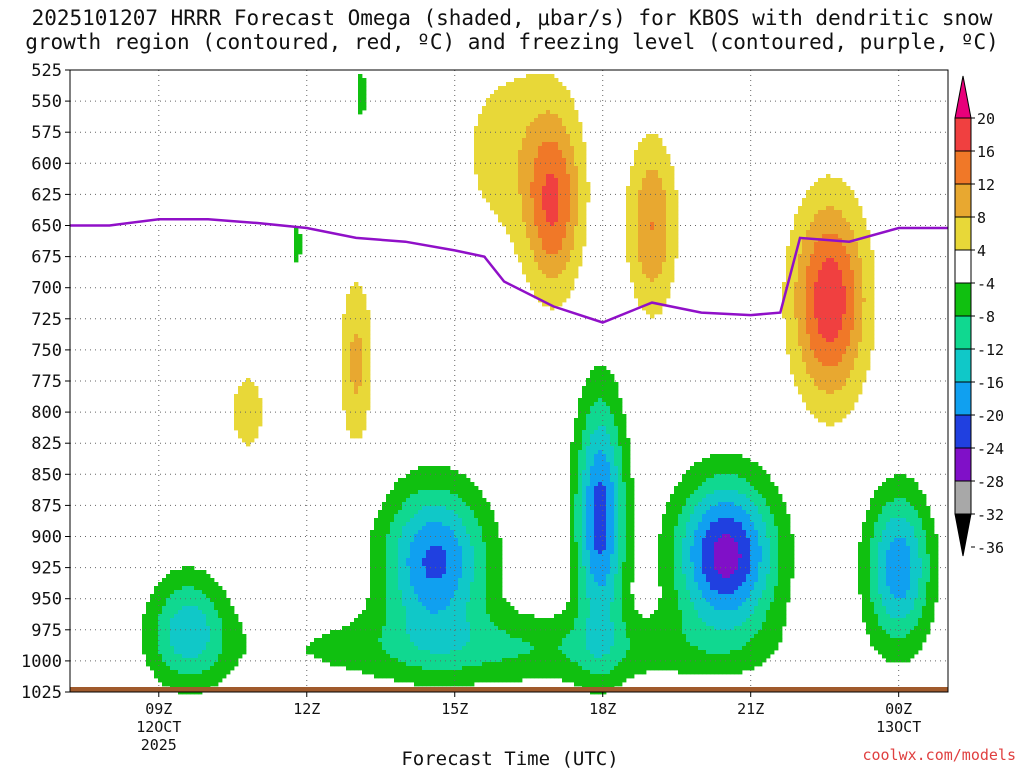 The image size is (1024, 768). Describe the element at coordinates (986, 119) in the screenshot. I see `colorbar-label: 20` at that location.